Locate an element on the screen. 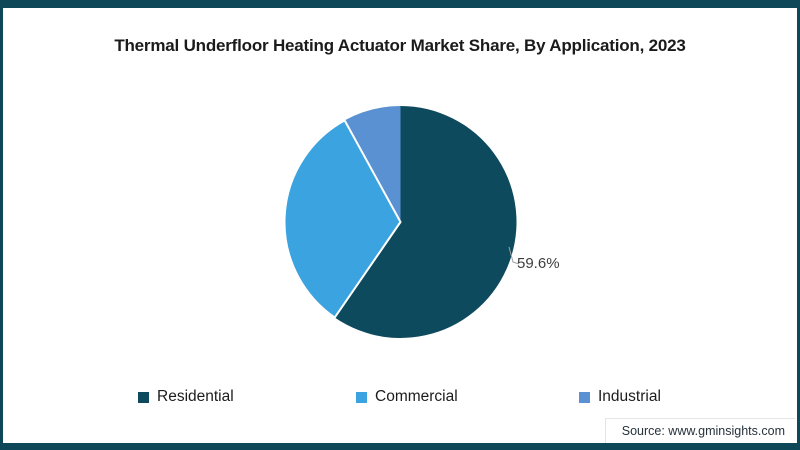  legend-label-industrial: Industrial is located at coordinates (629, 396).